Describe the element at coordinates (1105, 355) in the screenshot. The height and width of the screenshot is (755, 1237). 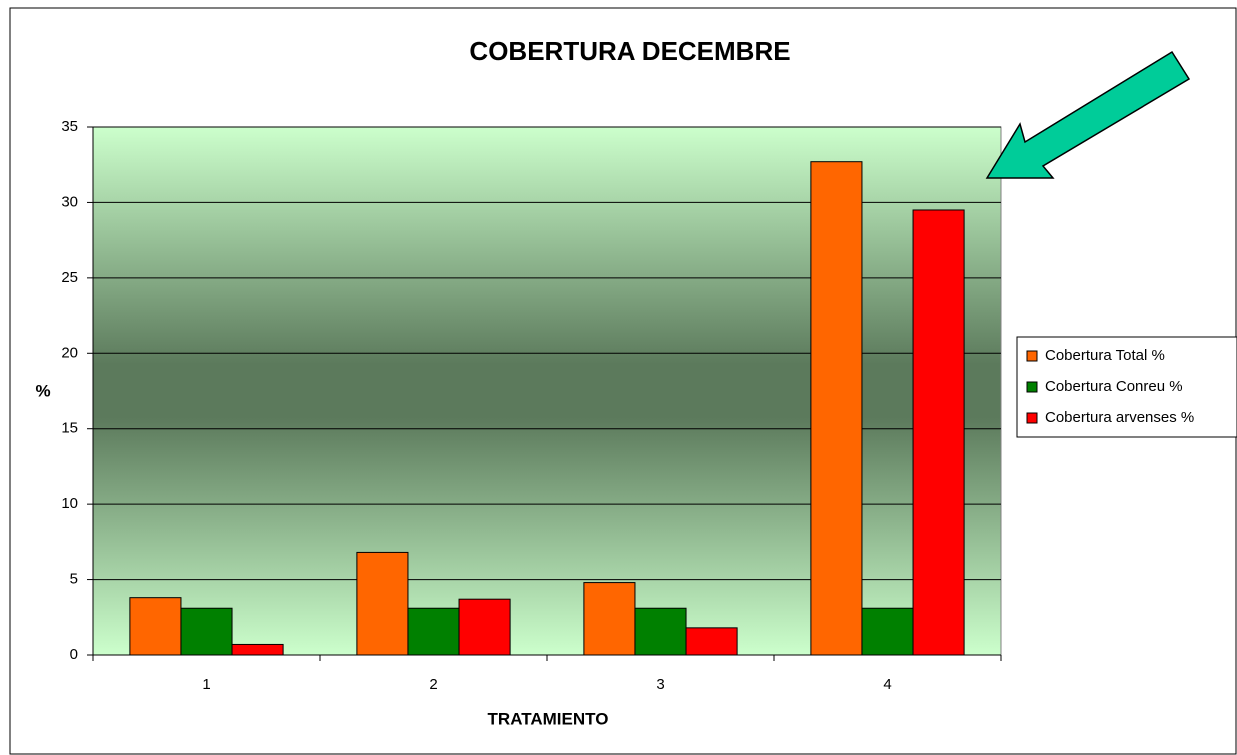
I see `legend-label: Cobertura Total %` at that location.